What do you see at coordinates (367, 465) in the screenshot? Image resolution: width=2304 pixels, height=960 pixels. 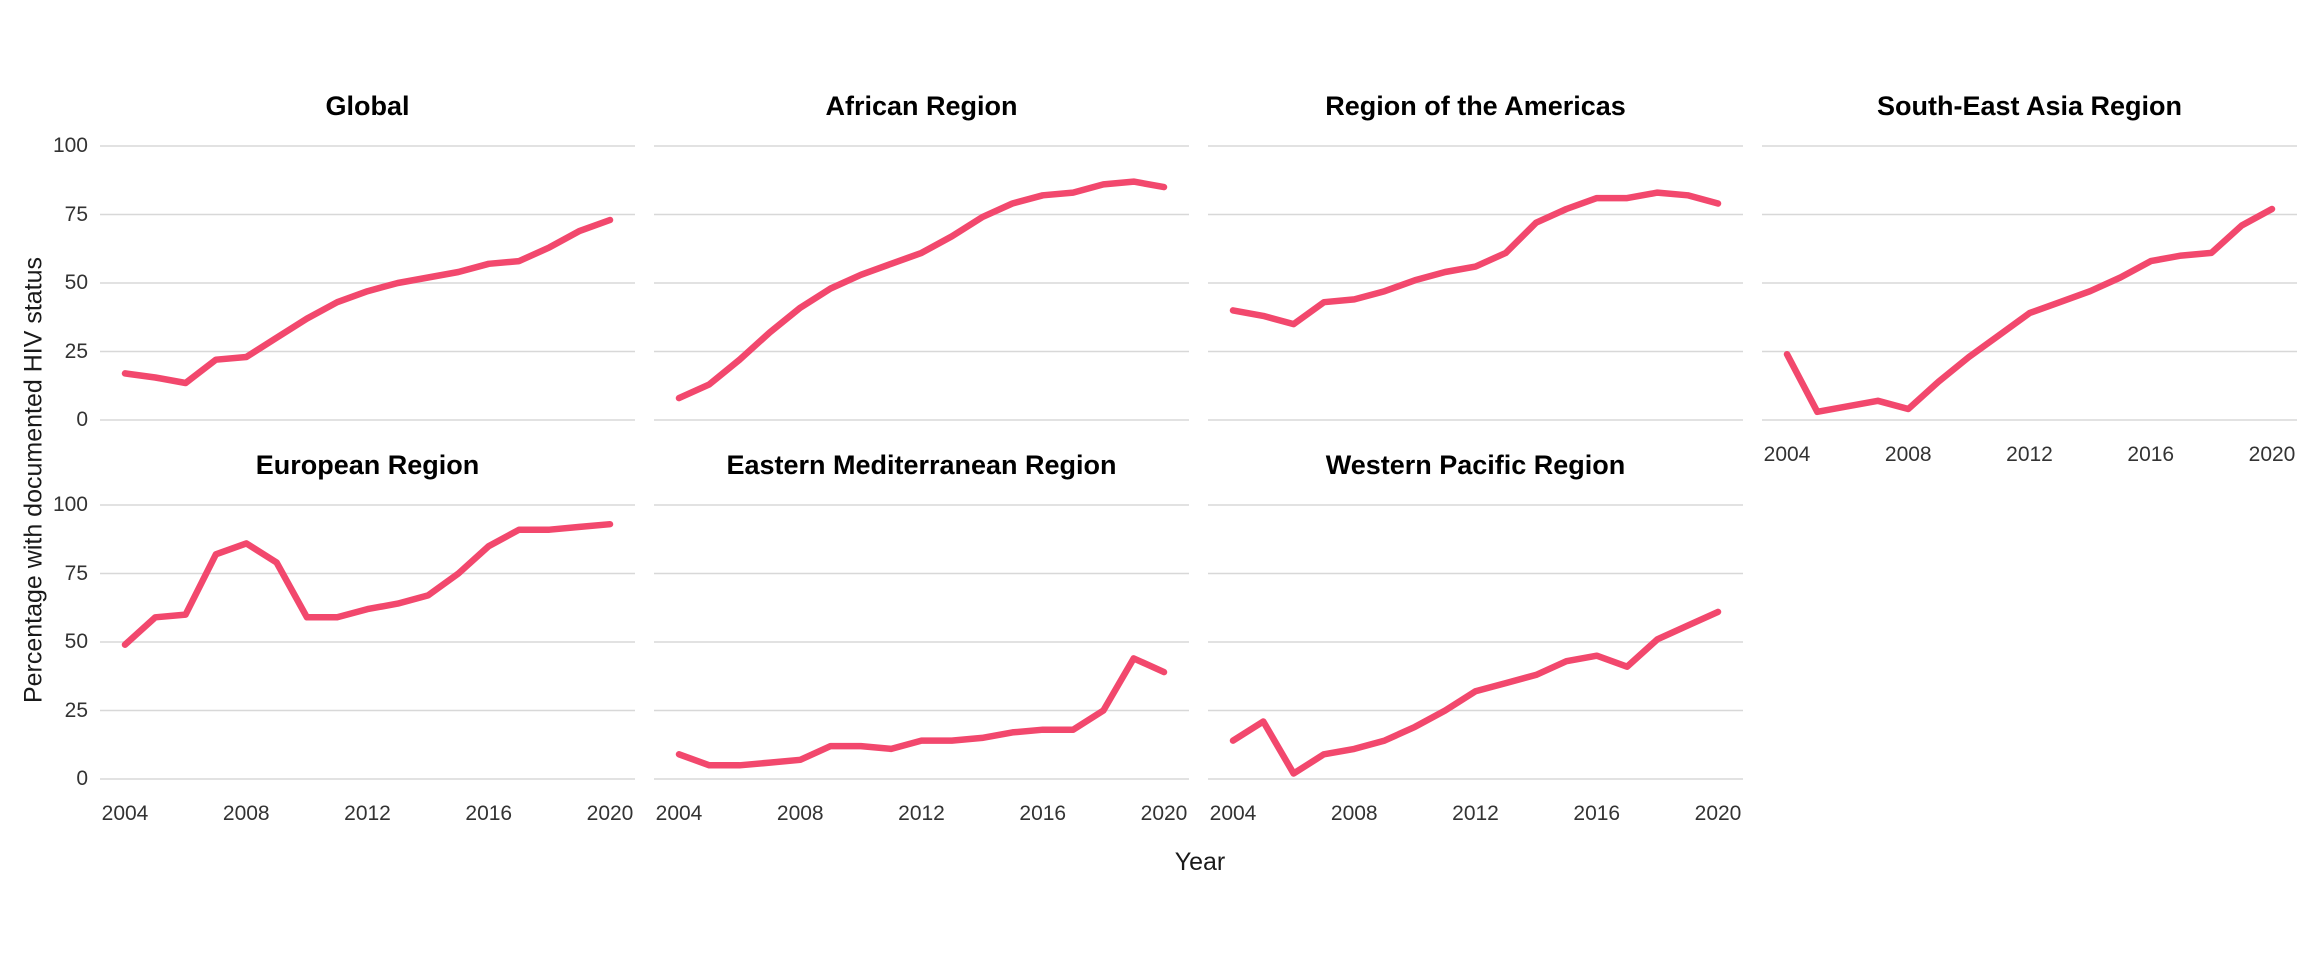 I see `facet-title: European Region` at bounding box center [367, 465].